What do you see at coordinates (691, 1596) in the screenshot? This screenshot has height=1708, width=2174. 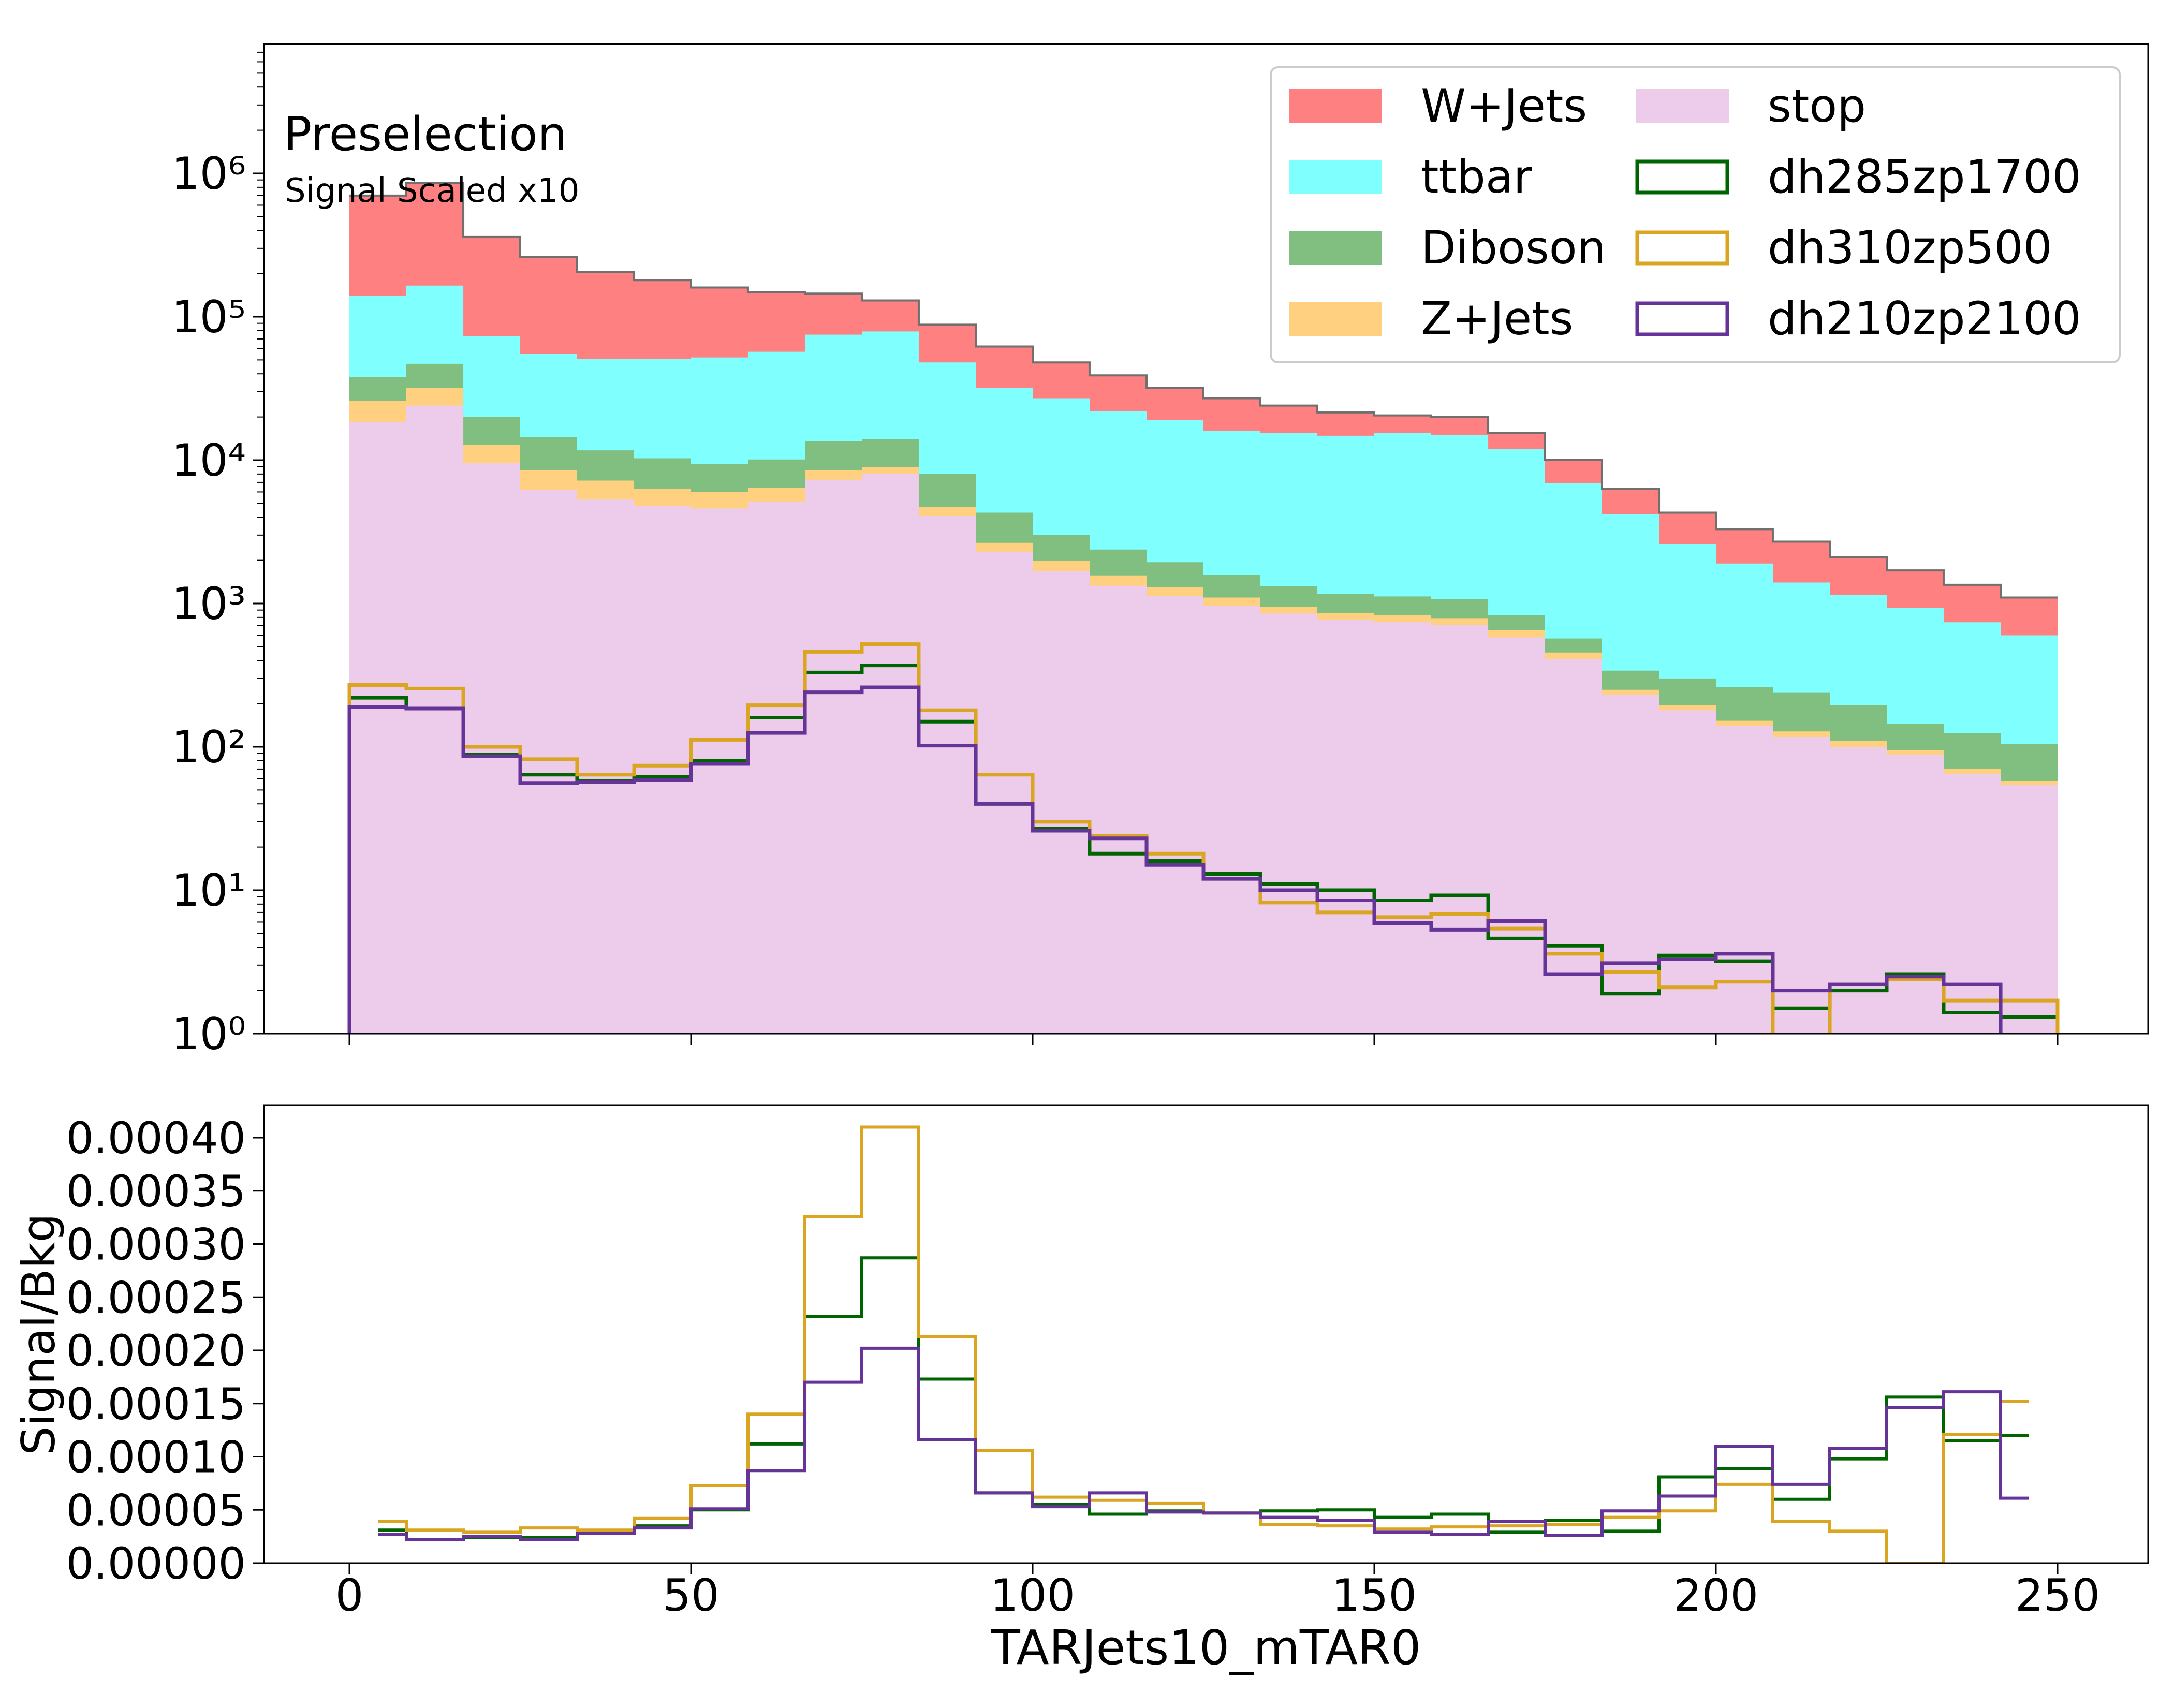 I see `x-tick-label: 50` at bounding box center [691, 1596].